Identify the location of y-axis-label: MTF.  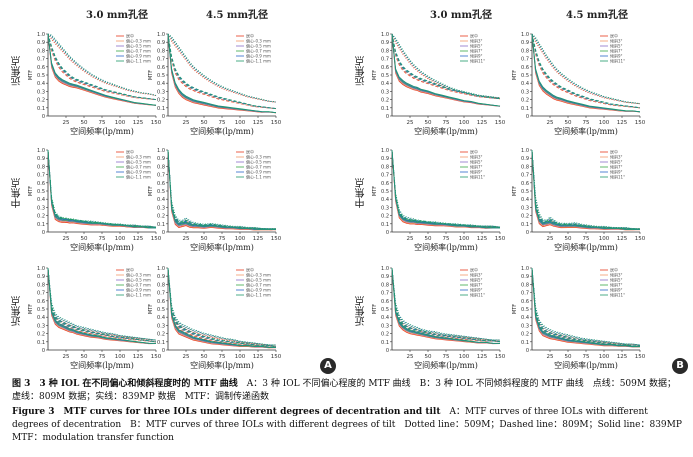
(151, 75).